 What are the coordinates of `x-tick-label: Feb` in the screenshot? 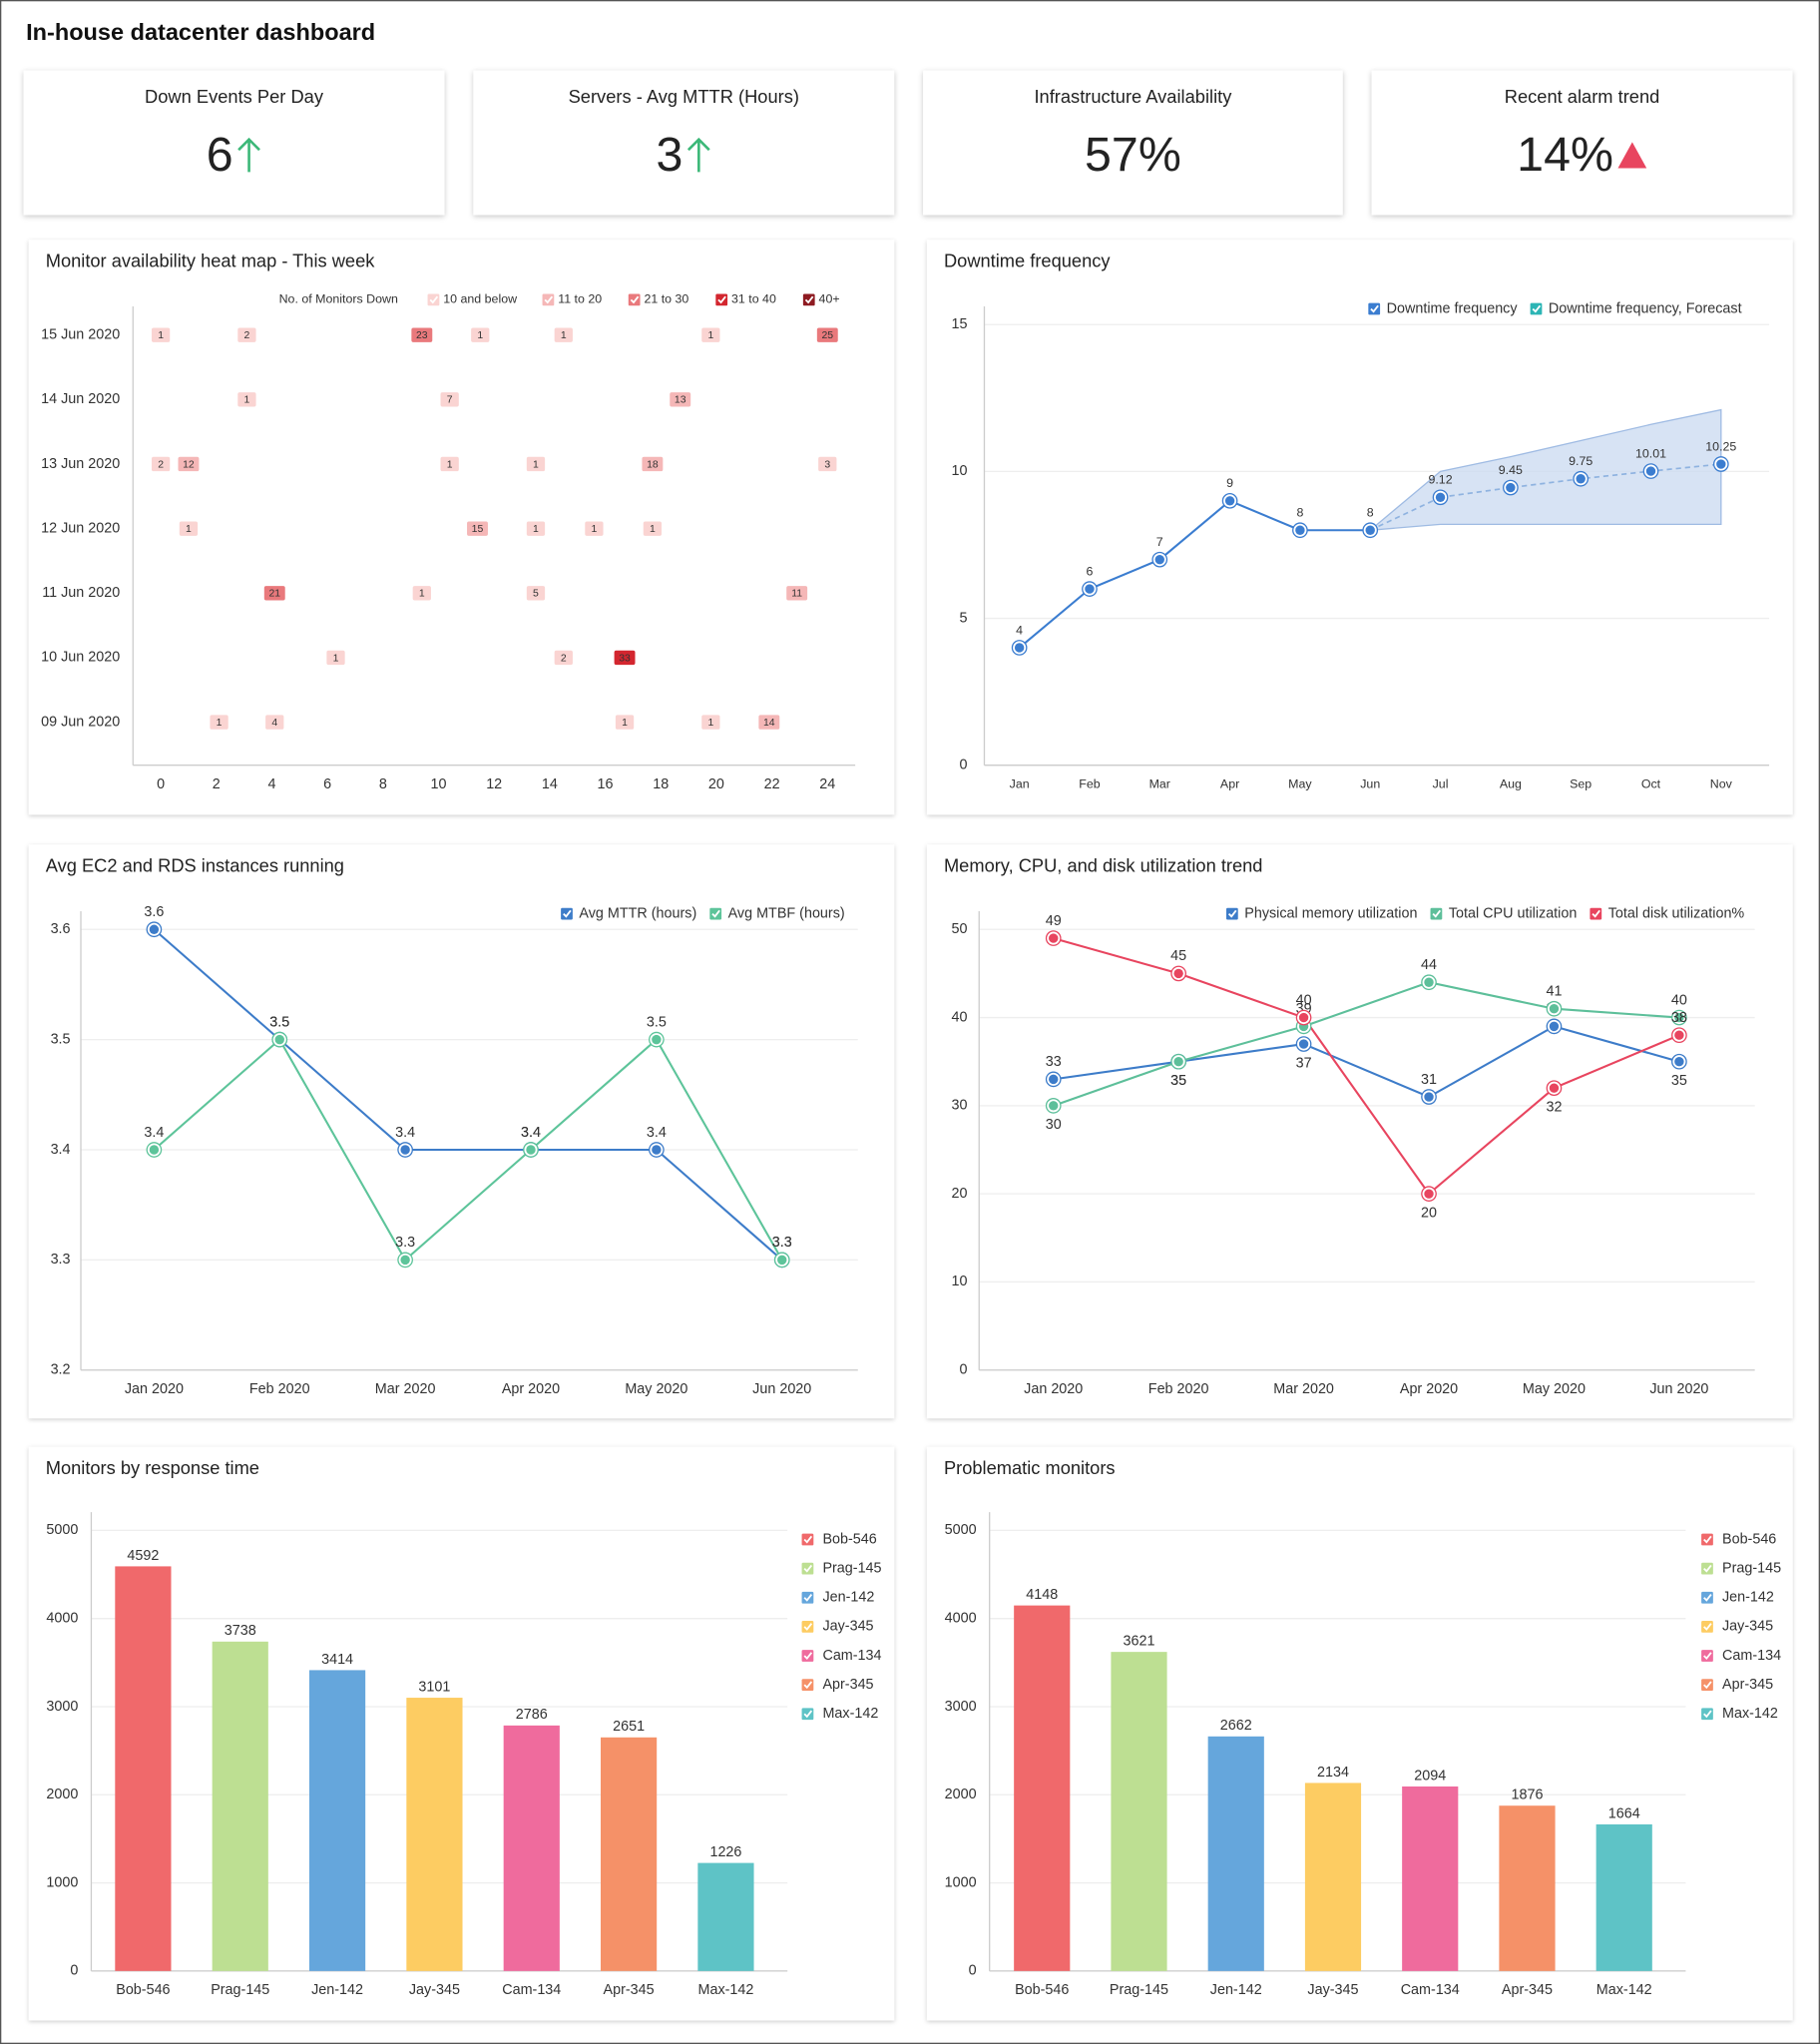 It's located at (1089, 784).